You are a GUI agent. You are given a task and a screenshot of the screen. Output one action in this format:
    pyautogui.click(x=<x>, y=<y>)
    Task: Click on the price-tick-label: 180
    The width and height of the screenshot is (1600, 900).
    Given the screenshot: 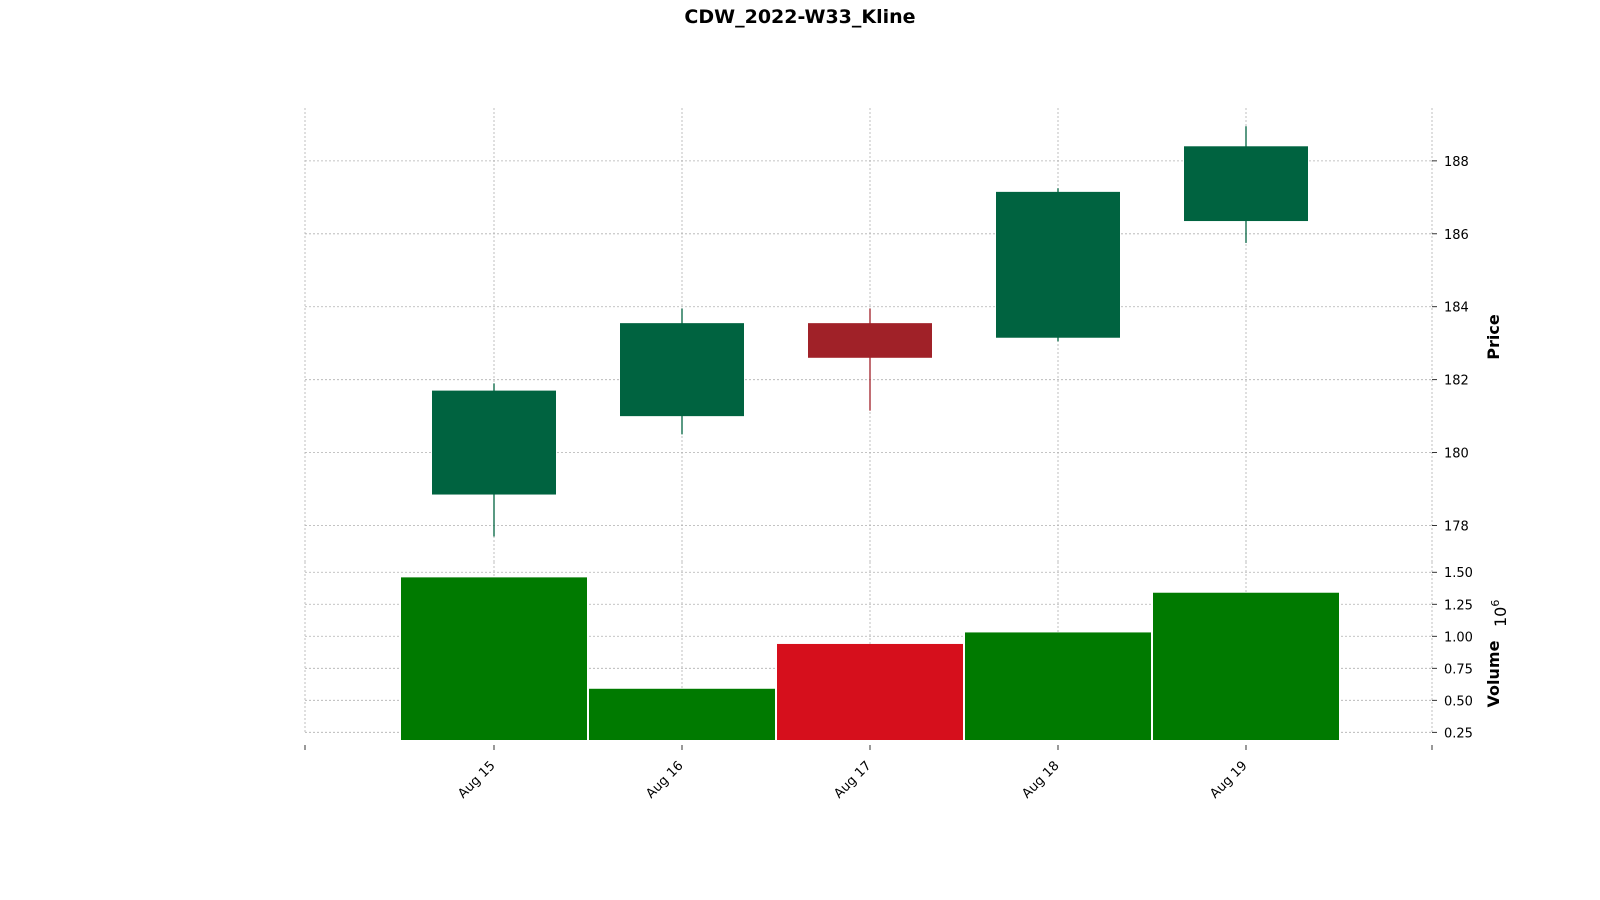 What is the action you would take?
    pyautogui.click(x=1456, y=454)
    